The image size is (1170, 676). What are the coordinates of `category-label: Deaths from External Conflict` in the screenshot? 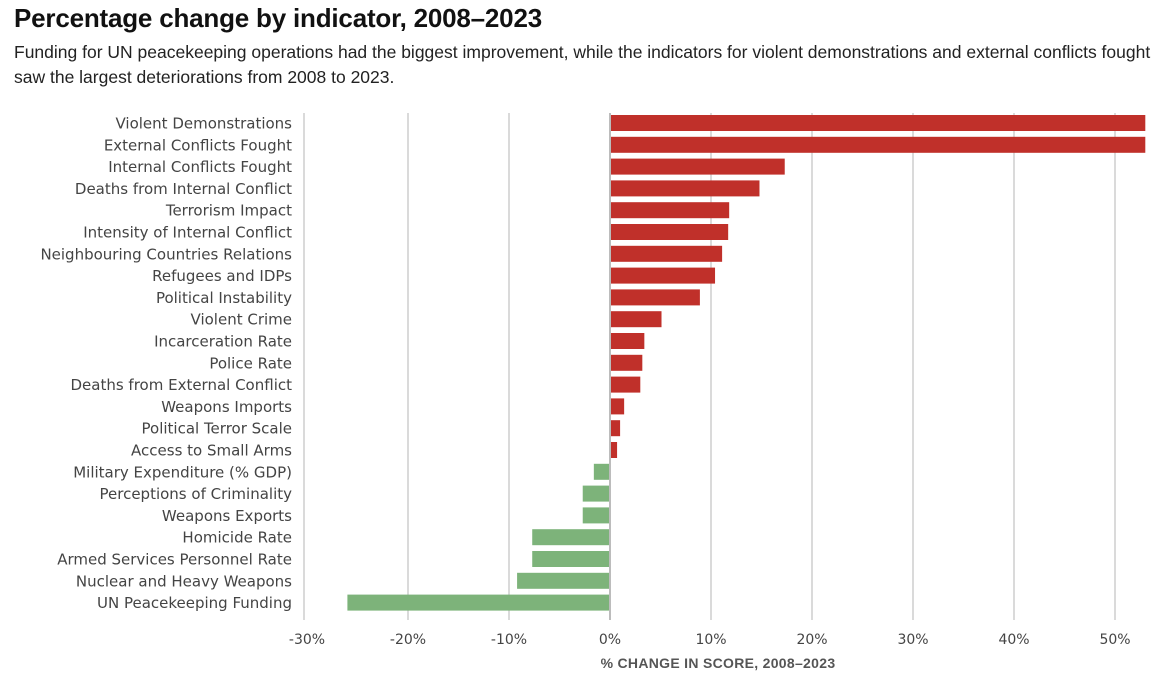 It's located at (181, 385).